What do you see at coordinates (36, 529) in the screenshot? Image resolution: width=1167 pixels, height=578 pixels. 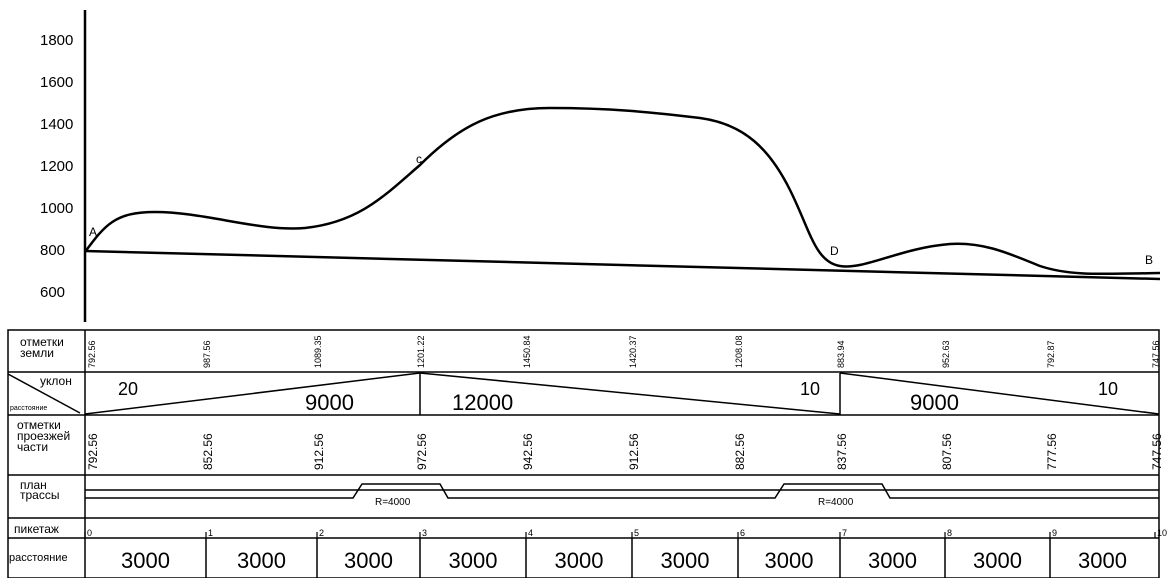 I see `piket-row-label: пикетаж` at bounding box center [36, 529].